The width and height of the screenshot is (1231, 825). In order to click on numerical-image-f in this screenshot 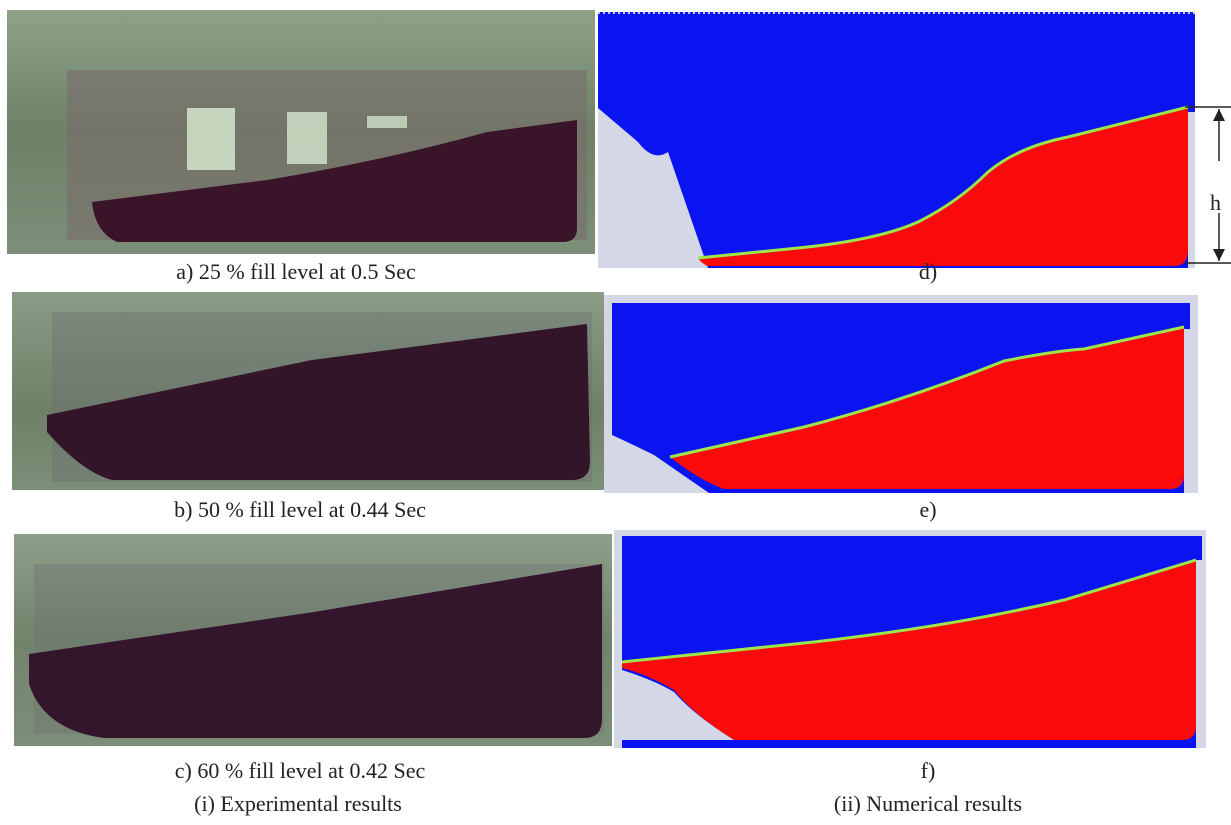, I will do `click(910, 639)`.